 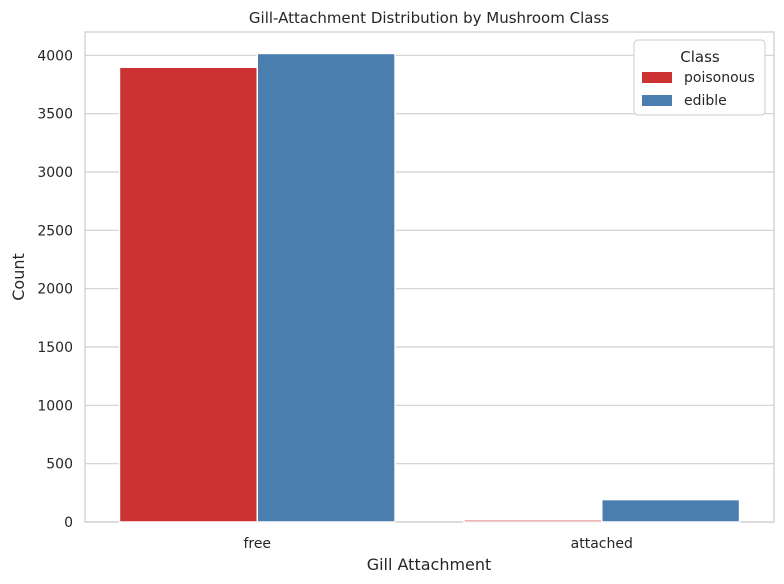 I want to click on x-tick-labels: free attached, so click(x=437, y=544).